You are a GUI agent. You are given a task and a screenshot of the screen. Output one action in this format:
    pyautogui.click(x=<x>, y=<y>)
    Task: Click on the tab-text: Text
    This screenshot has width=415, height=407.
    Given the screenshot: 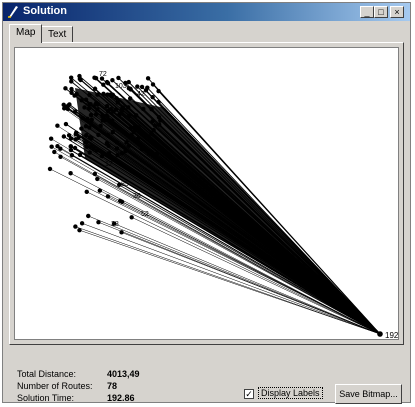 What is the action you would take?
    pyautogui.click(x=57, y=34)
    